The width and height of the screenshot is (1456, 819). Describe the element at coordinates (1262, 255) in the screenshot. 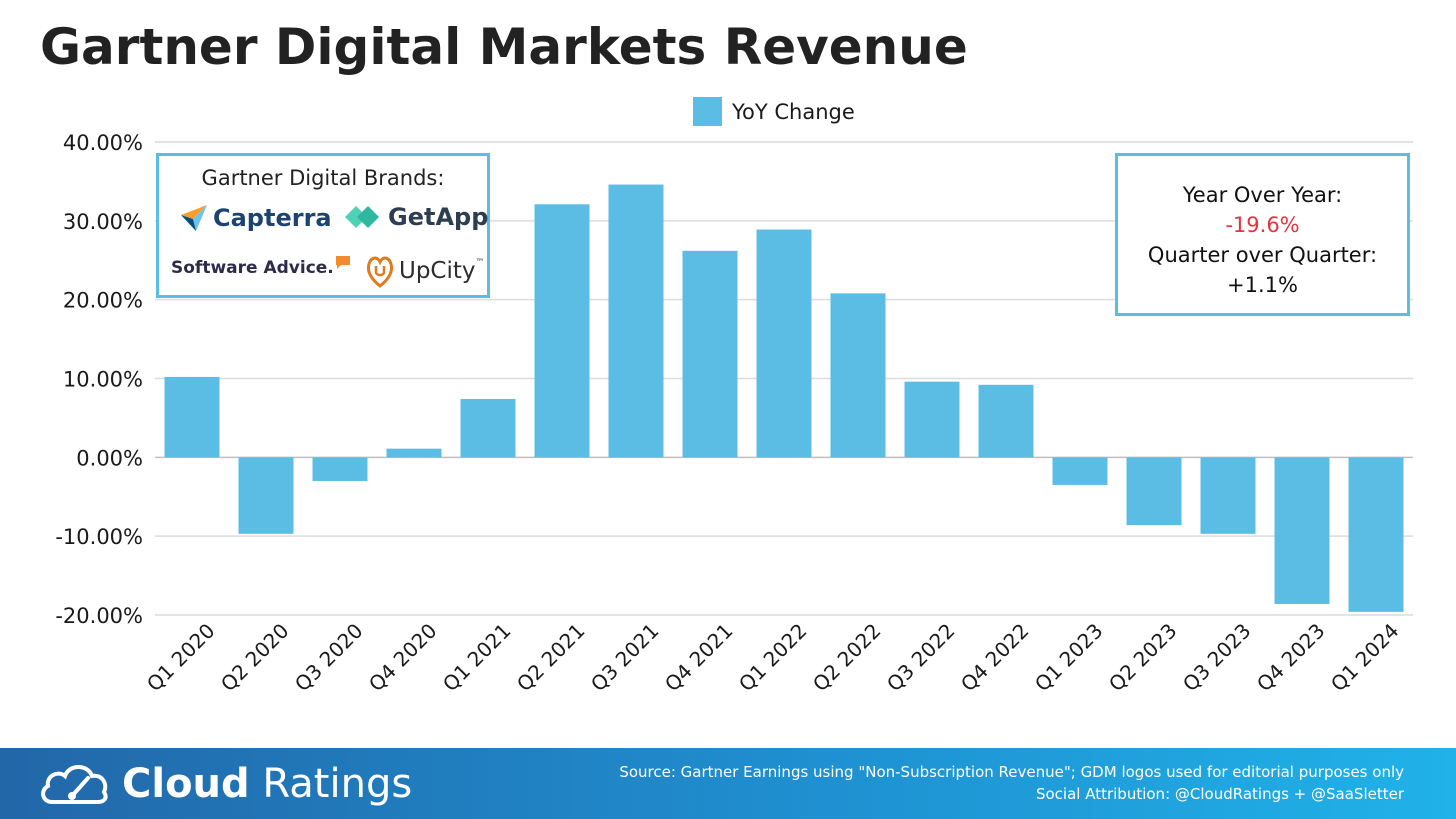

I see `qoq-label: Quarter over Quarter:` at that location.